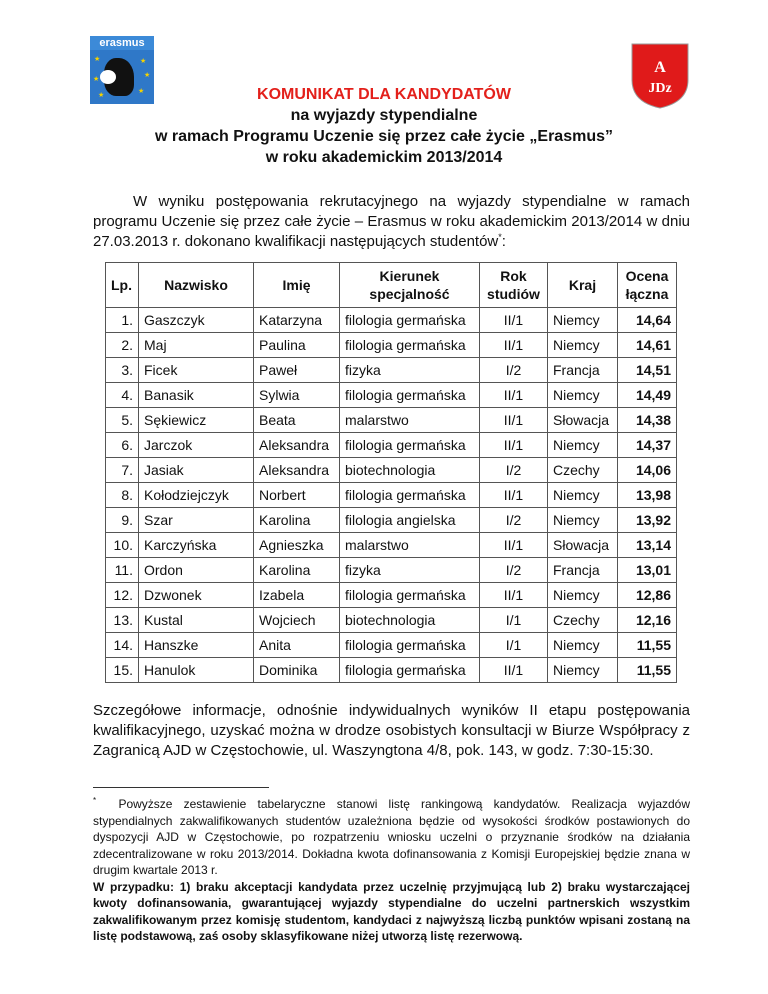  Describe the element at coordinates (122, 345) in the screenshot. I see `cell-lp: 2.` at that location.